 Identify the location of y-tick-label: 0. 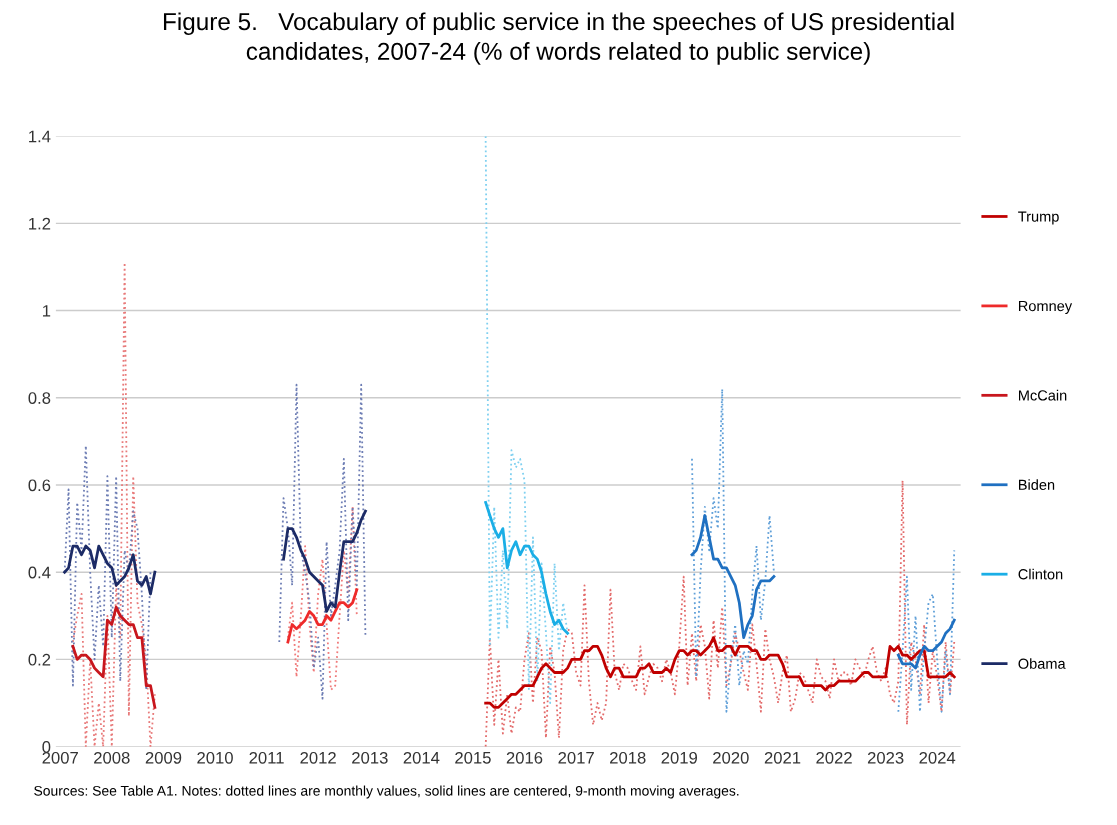
(46, 747).